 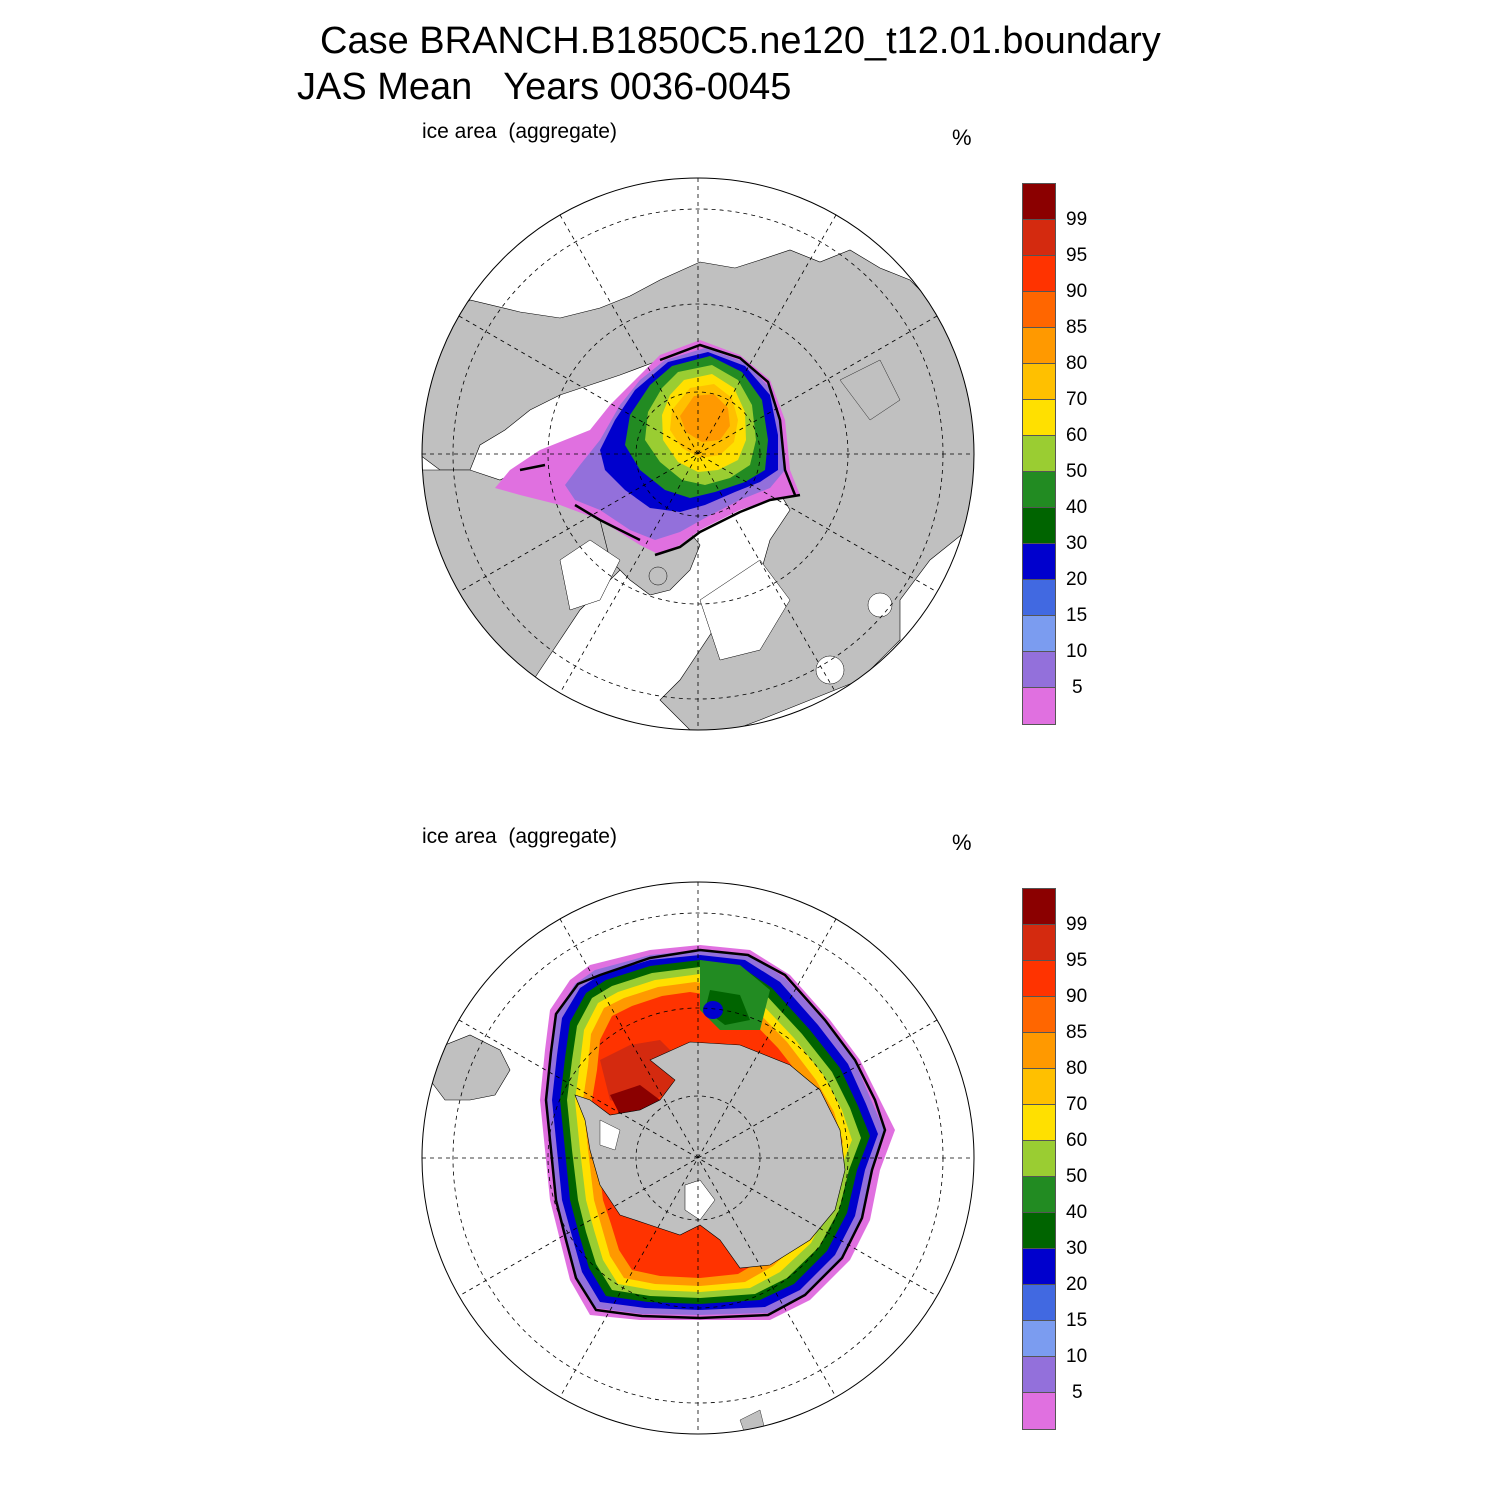 What do you see at coordinates (519, 836) in the screenshot?
I see `antarctic-panel-label: ice area (aggregate)` at bounding box center [519, 836].